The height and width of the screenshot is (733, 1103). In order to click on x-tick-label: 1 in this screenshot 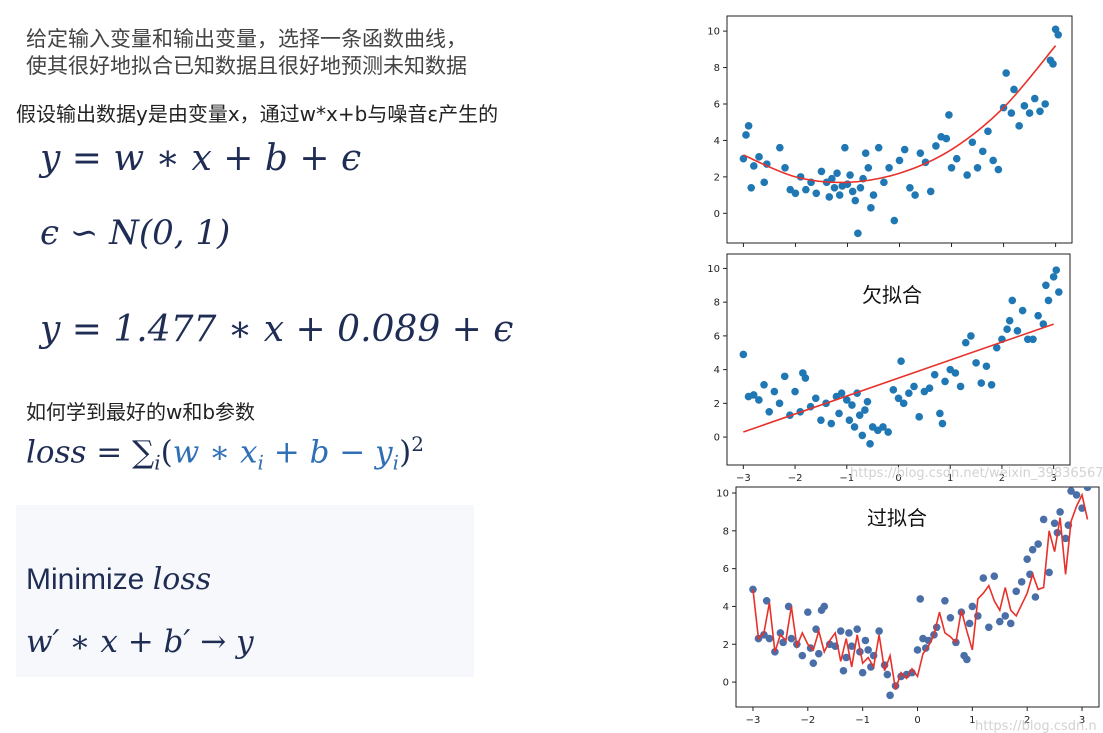, I will do `click(972, 720)`.